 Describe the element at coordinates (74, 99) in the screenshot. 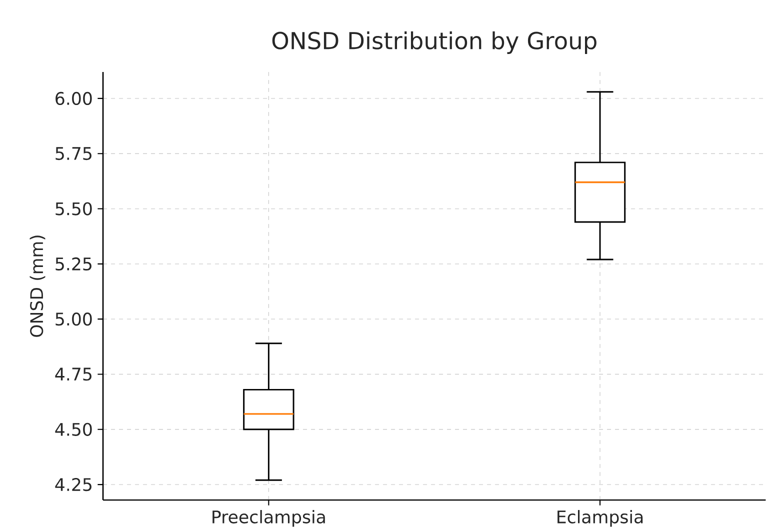

I see `y-tick-label: 6.00` at that location.